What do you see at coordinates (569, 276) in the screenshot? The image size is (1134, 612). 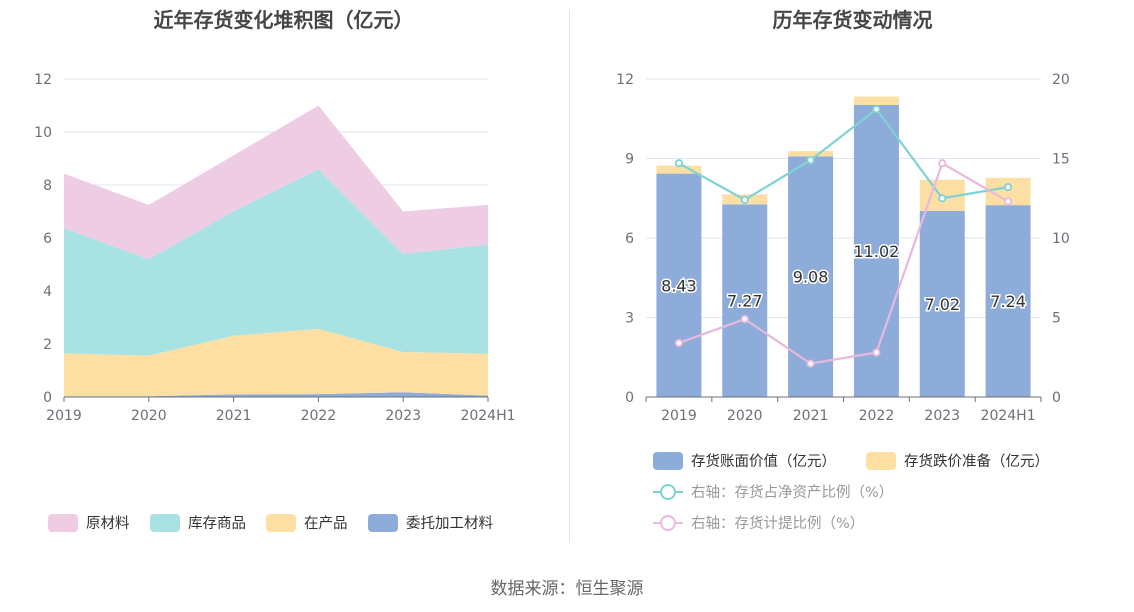 I see `panel-divider` at bounding box center [569, 276].